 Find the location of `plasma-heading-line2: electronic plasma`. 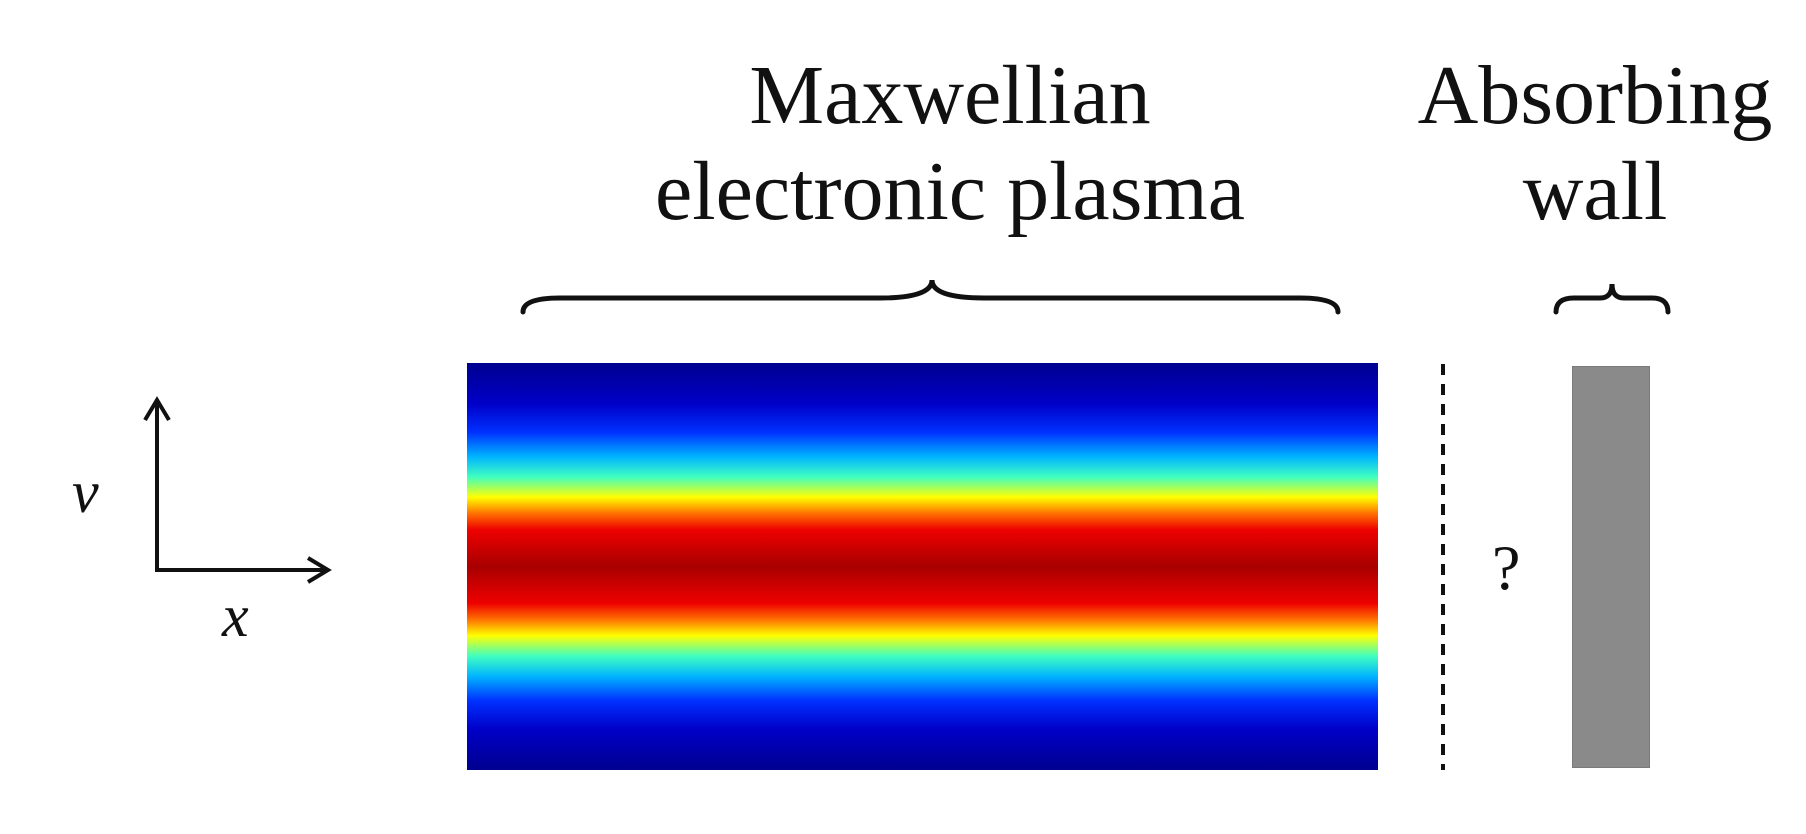

plasma-heading-line2: electronic plasma is located at coordinates (950, 191).